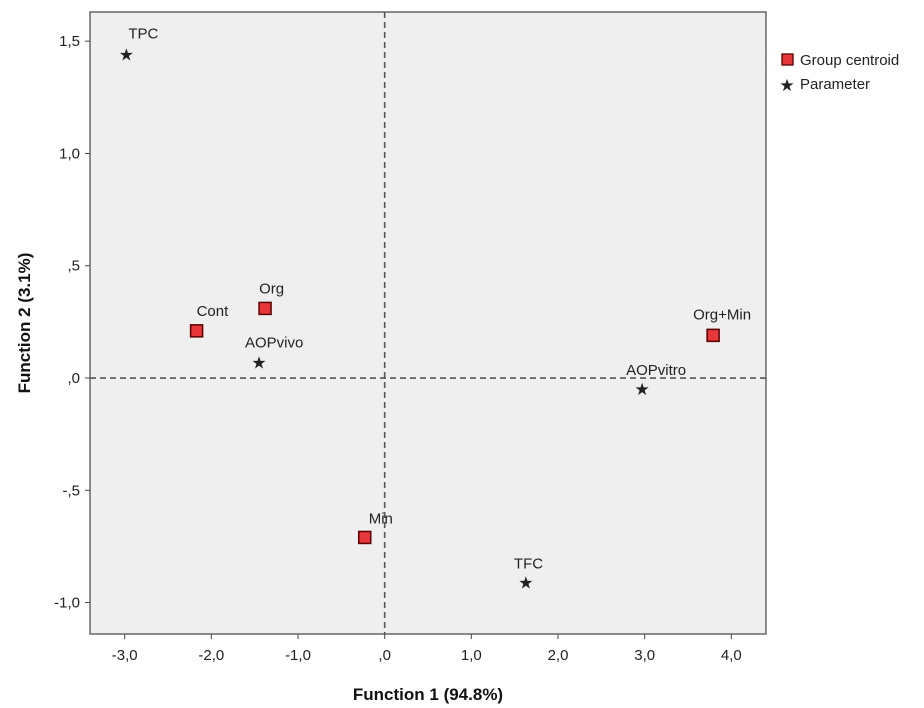 Image resolution: width=924 pixels, height=708 pixels. What do you see at coordinates (787, 59) in the screenshot?
I see `legend-square-icon` at bounding box center [787, 59].